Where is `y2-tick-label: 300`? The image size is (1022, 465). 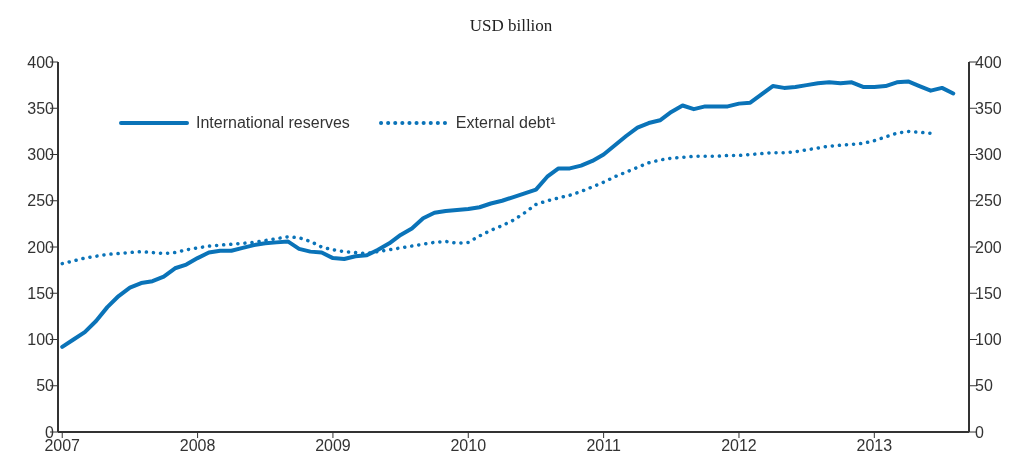 y2-tick-label: 300 is located at coordinates (988, 155).